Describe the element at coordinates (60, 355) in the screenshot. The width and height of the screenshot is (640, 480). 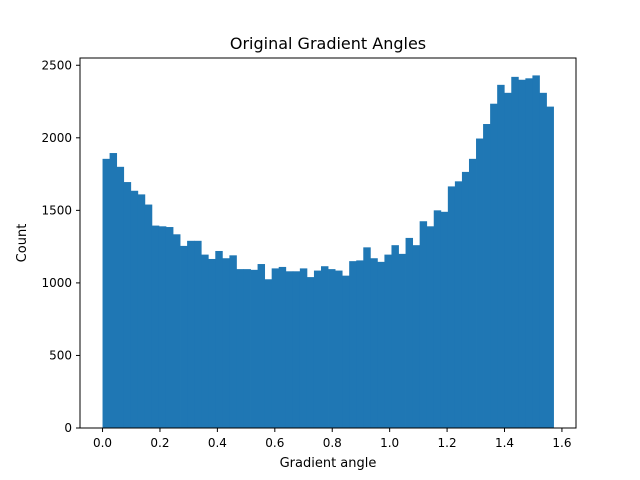
I see `y-tick-label: 500` at that location.